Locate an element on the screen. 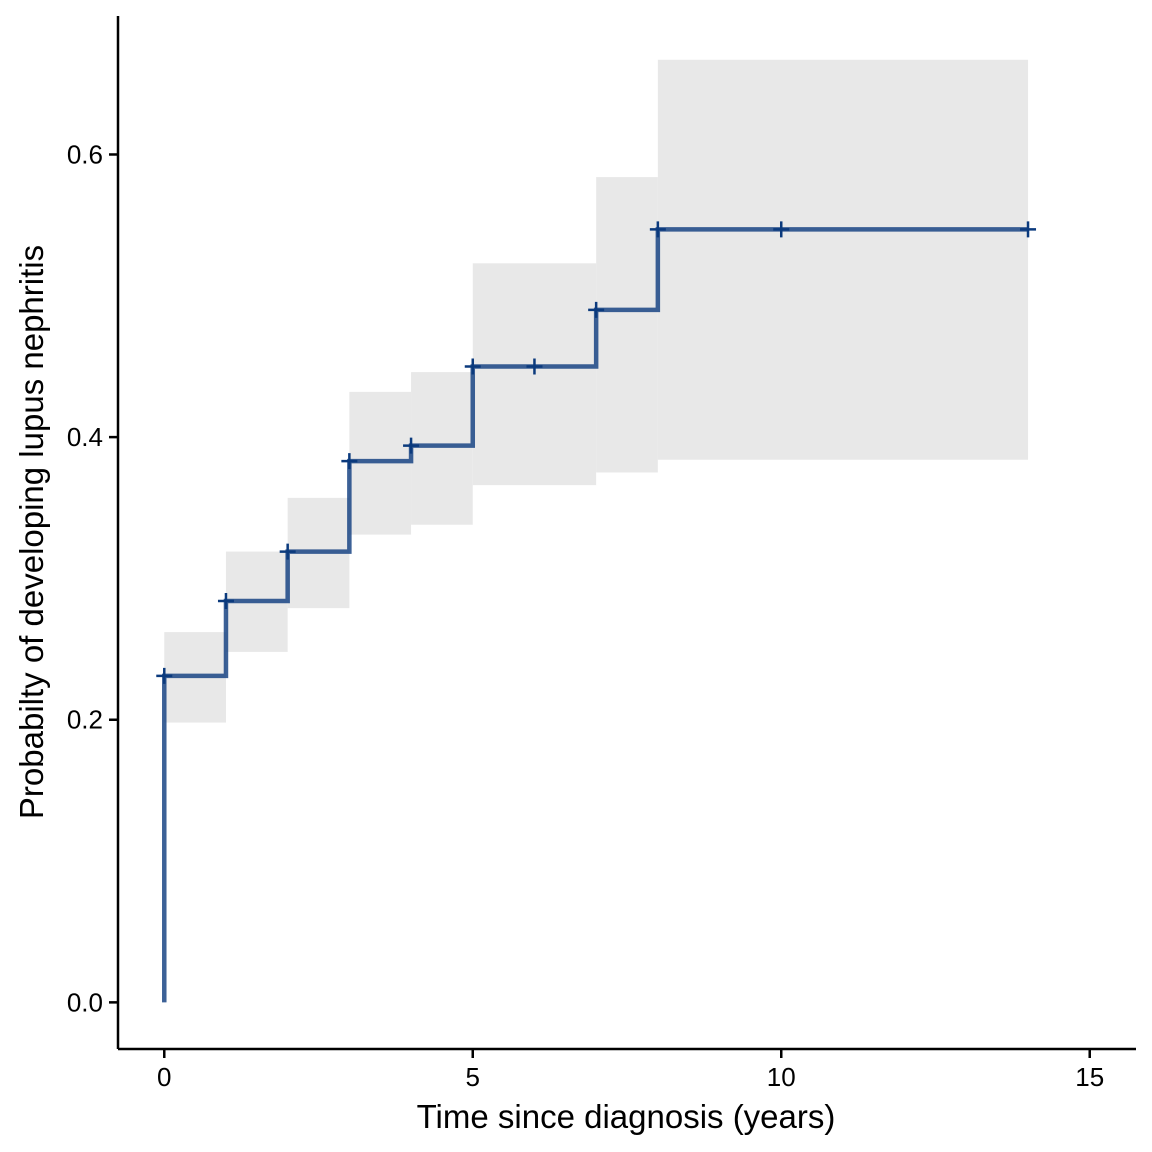 This screenshot has width=1152, height=1152. x-tick-label-2: 10 is located at coordinates (781, 1077).